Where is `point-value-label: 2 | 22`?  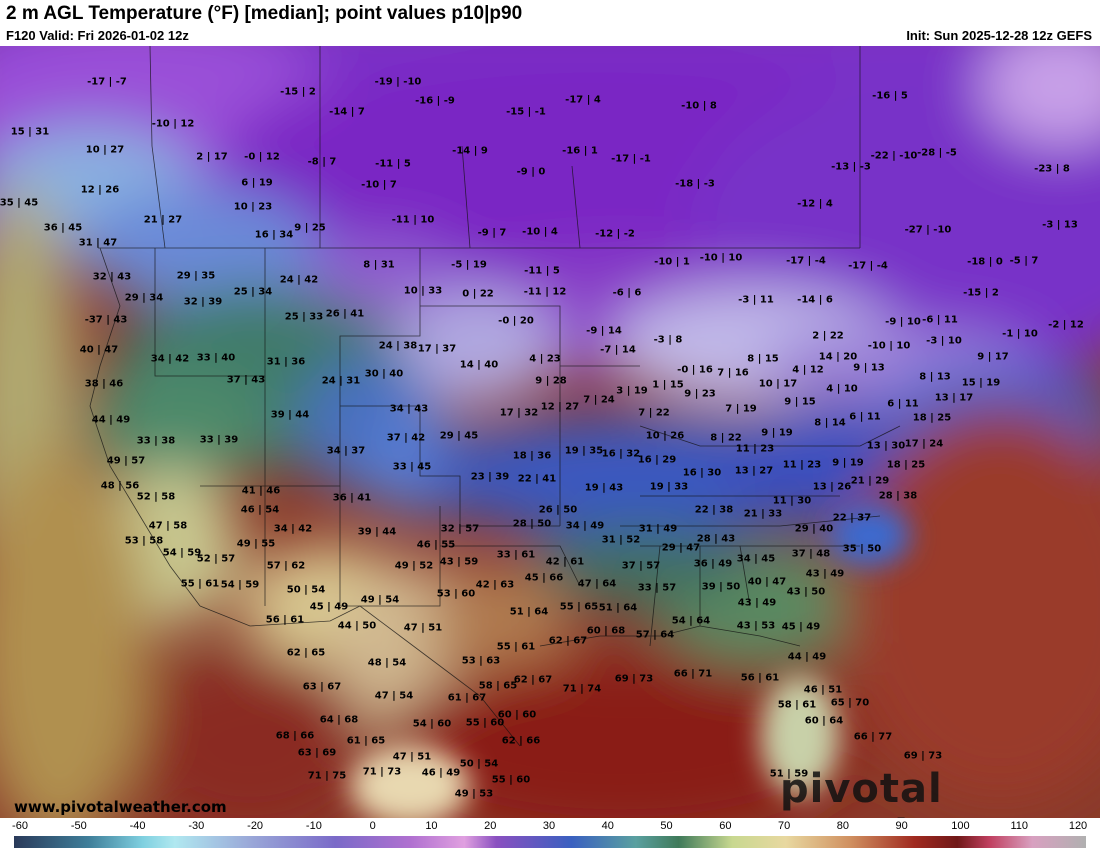 point-value-label: 2 | 22 is located at coordinates (828, 336).